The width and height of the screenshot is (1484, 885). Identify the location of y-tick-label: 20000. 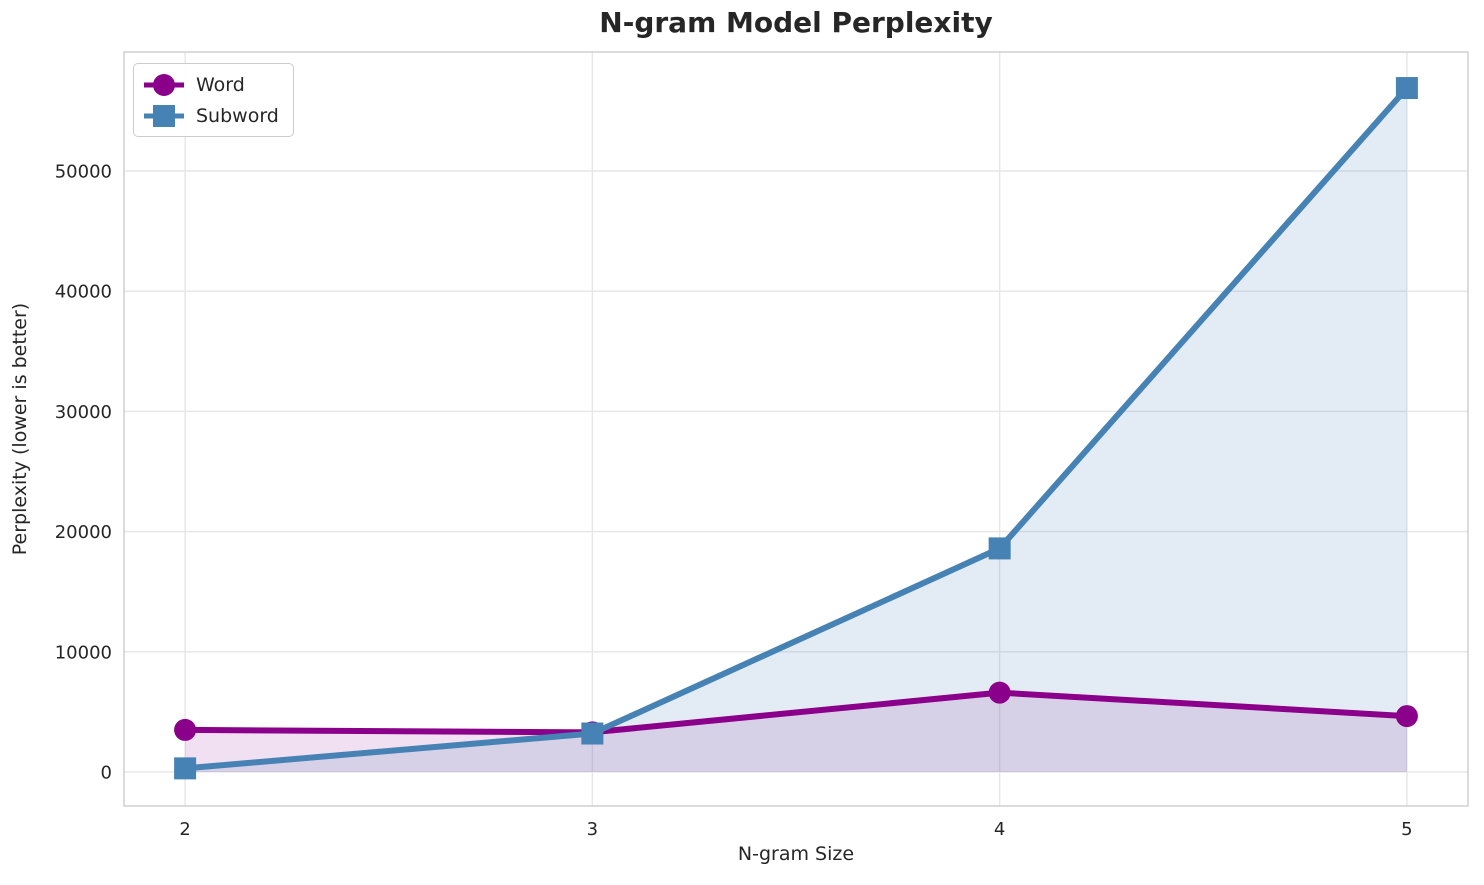
(83, 532).